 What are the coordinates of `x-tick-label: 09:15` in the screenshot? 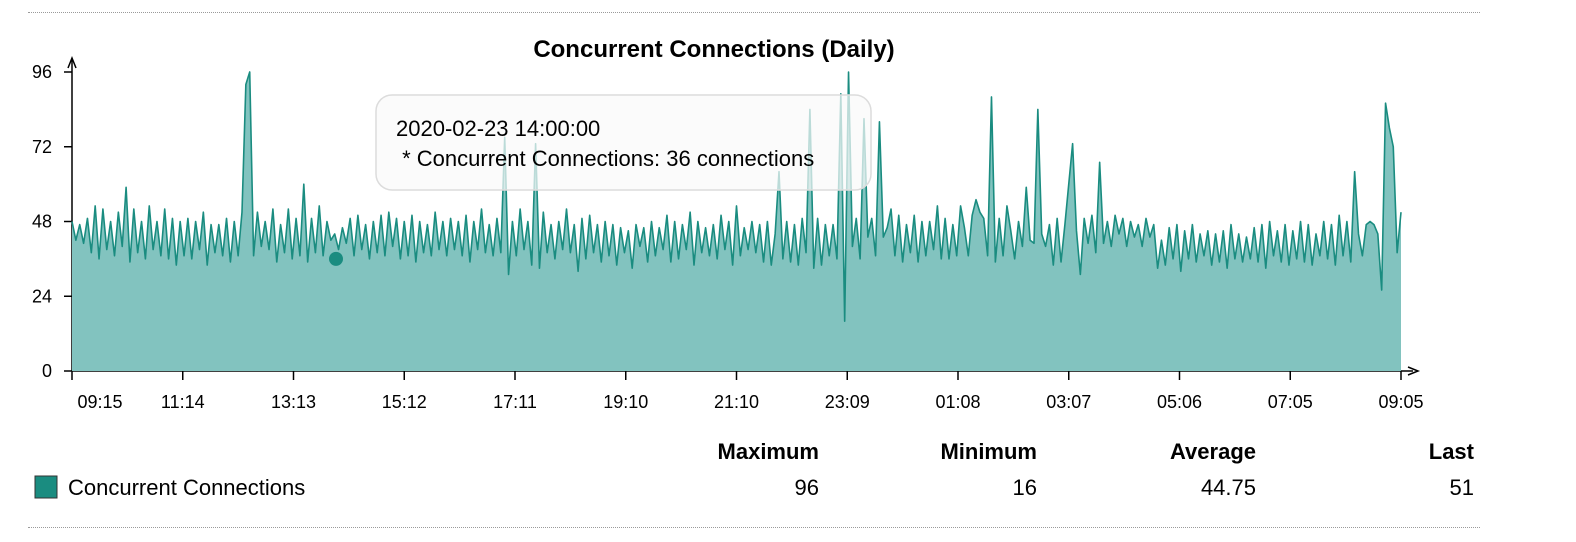 It's located at (99, 402).